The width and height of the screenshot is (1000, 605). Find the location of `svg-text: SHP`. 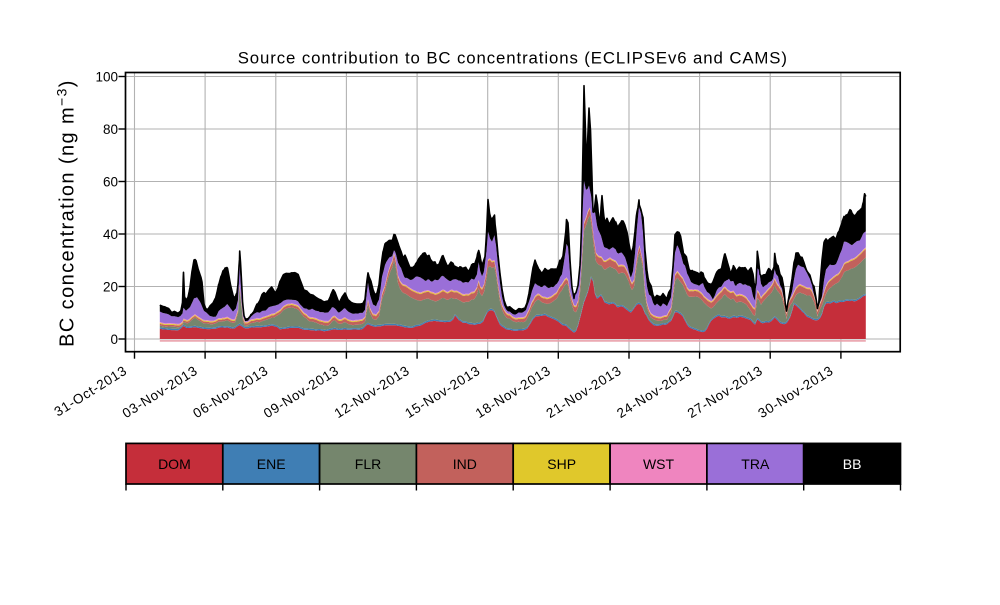

svg-text: SHP is located at coordinates (561, 464).